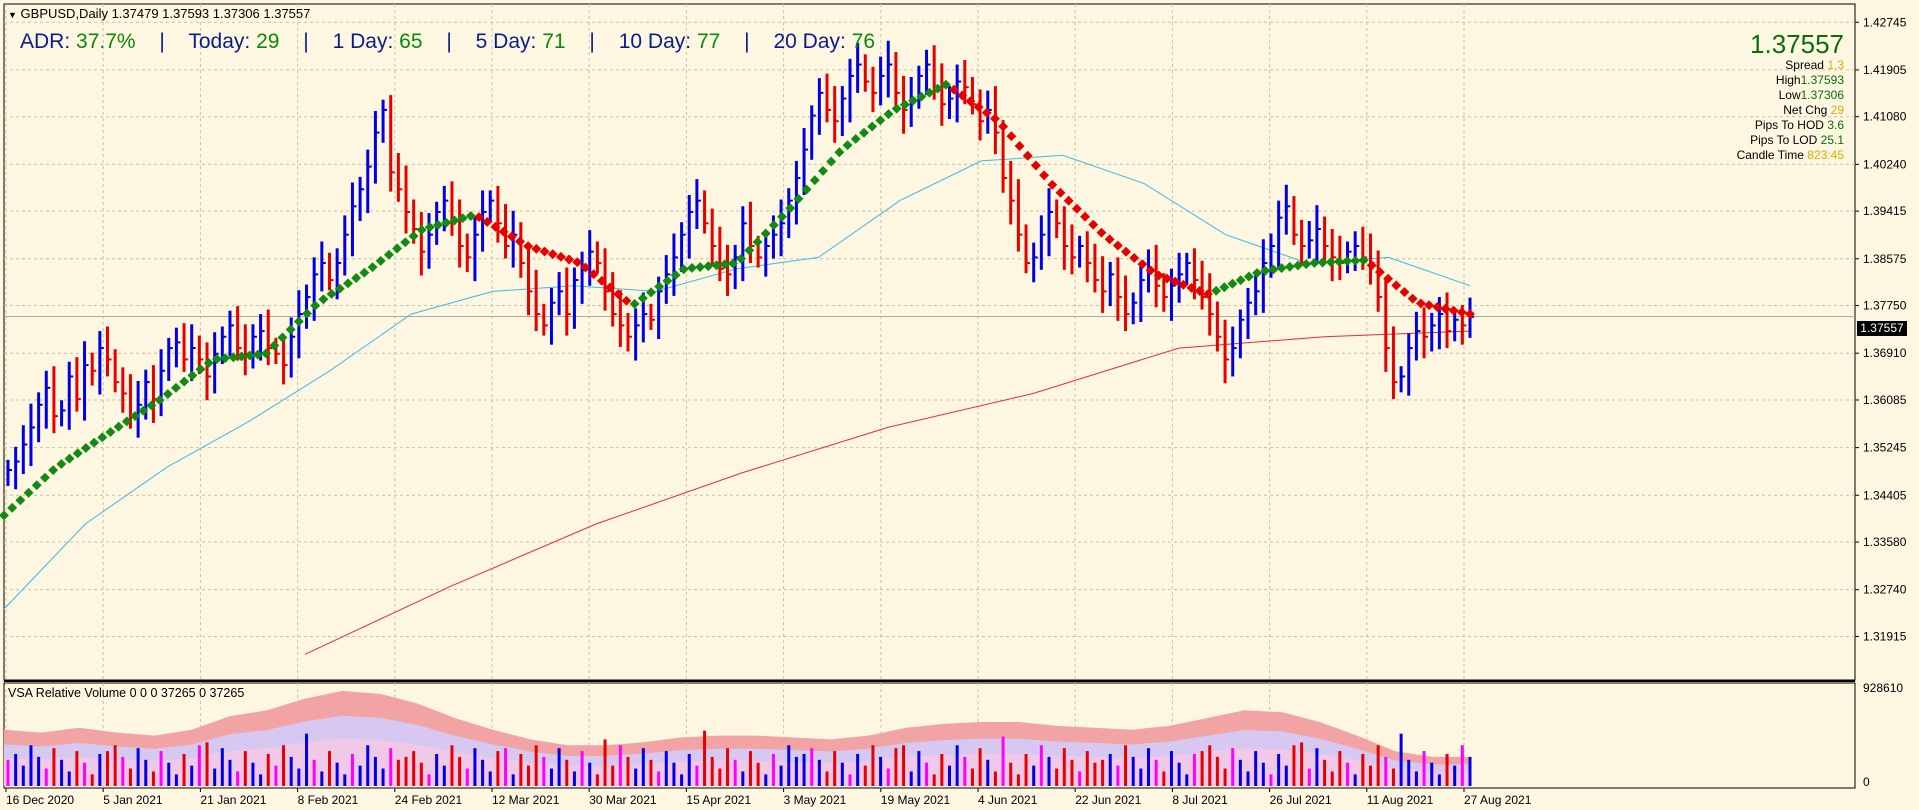 Image resolution: width=1919 pixels, height=810 pixels. Describe the element at coordinates (1885, 117) in the screenshot. I see `y-tick-label: 1.41080` at that location.